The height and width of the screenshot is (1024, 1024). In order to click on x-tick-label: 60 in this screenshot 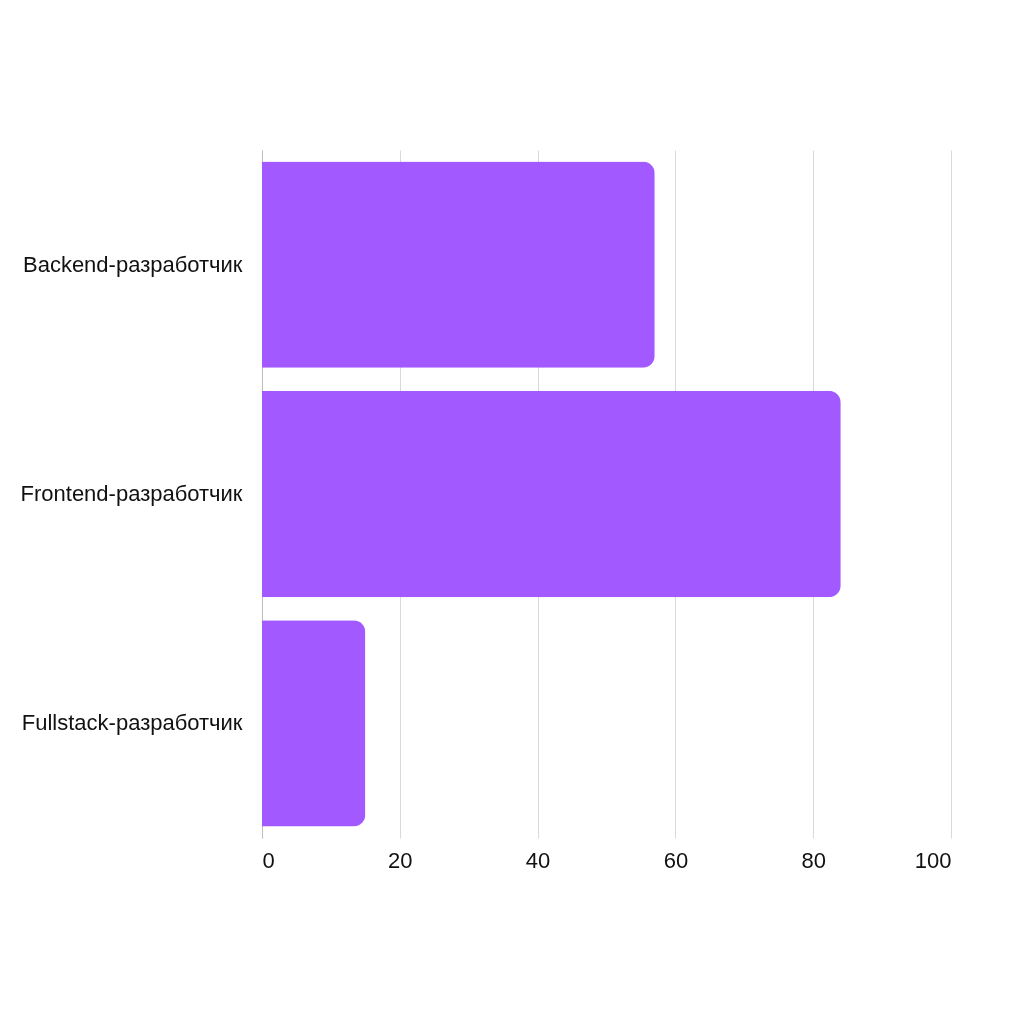, I will do `click(676, 860)`.